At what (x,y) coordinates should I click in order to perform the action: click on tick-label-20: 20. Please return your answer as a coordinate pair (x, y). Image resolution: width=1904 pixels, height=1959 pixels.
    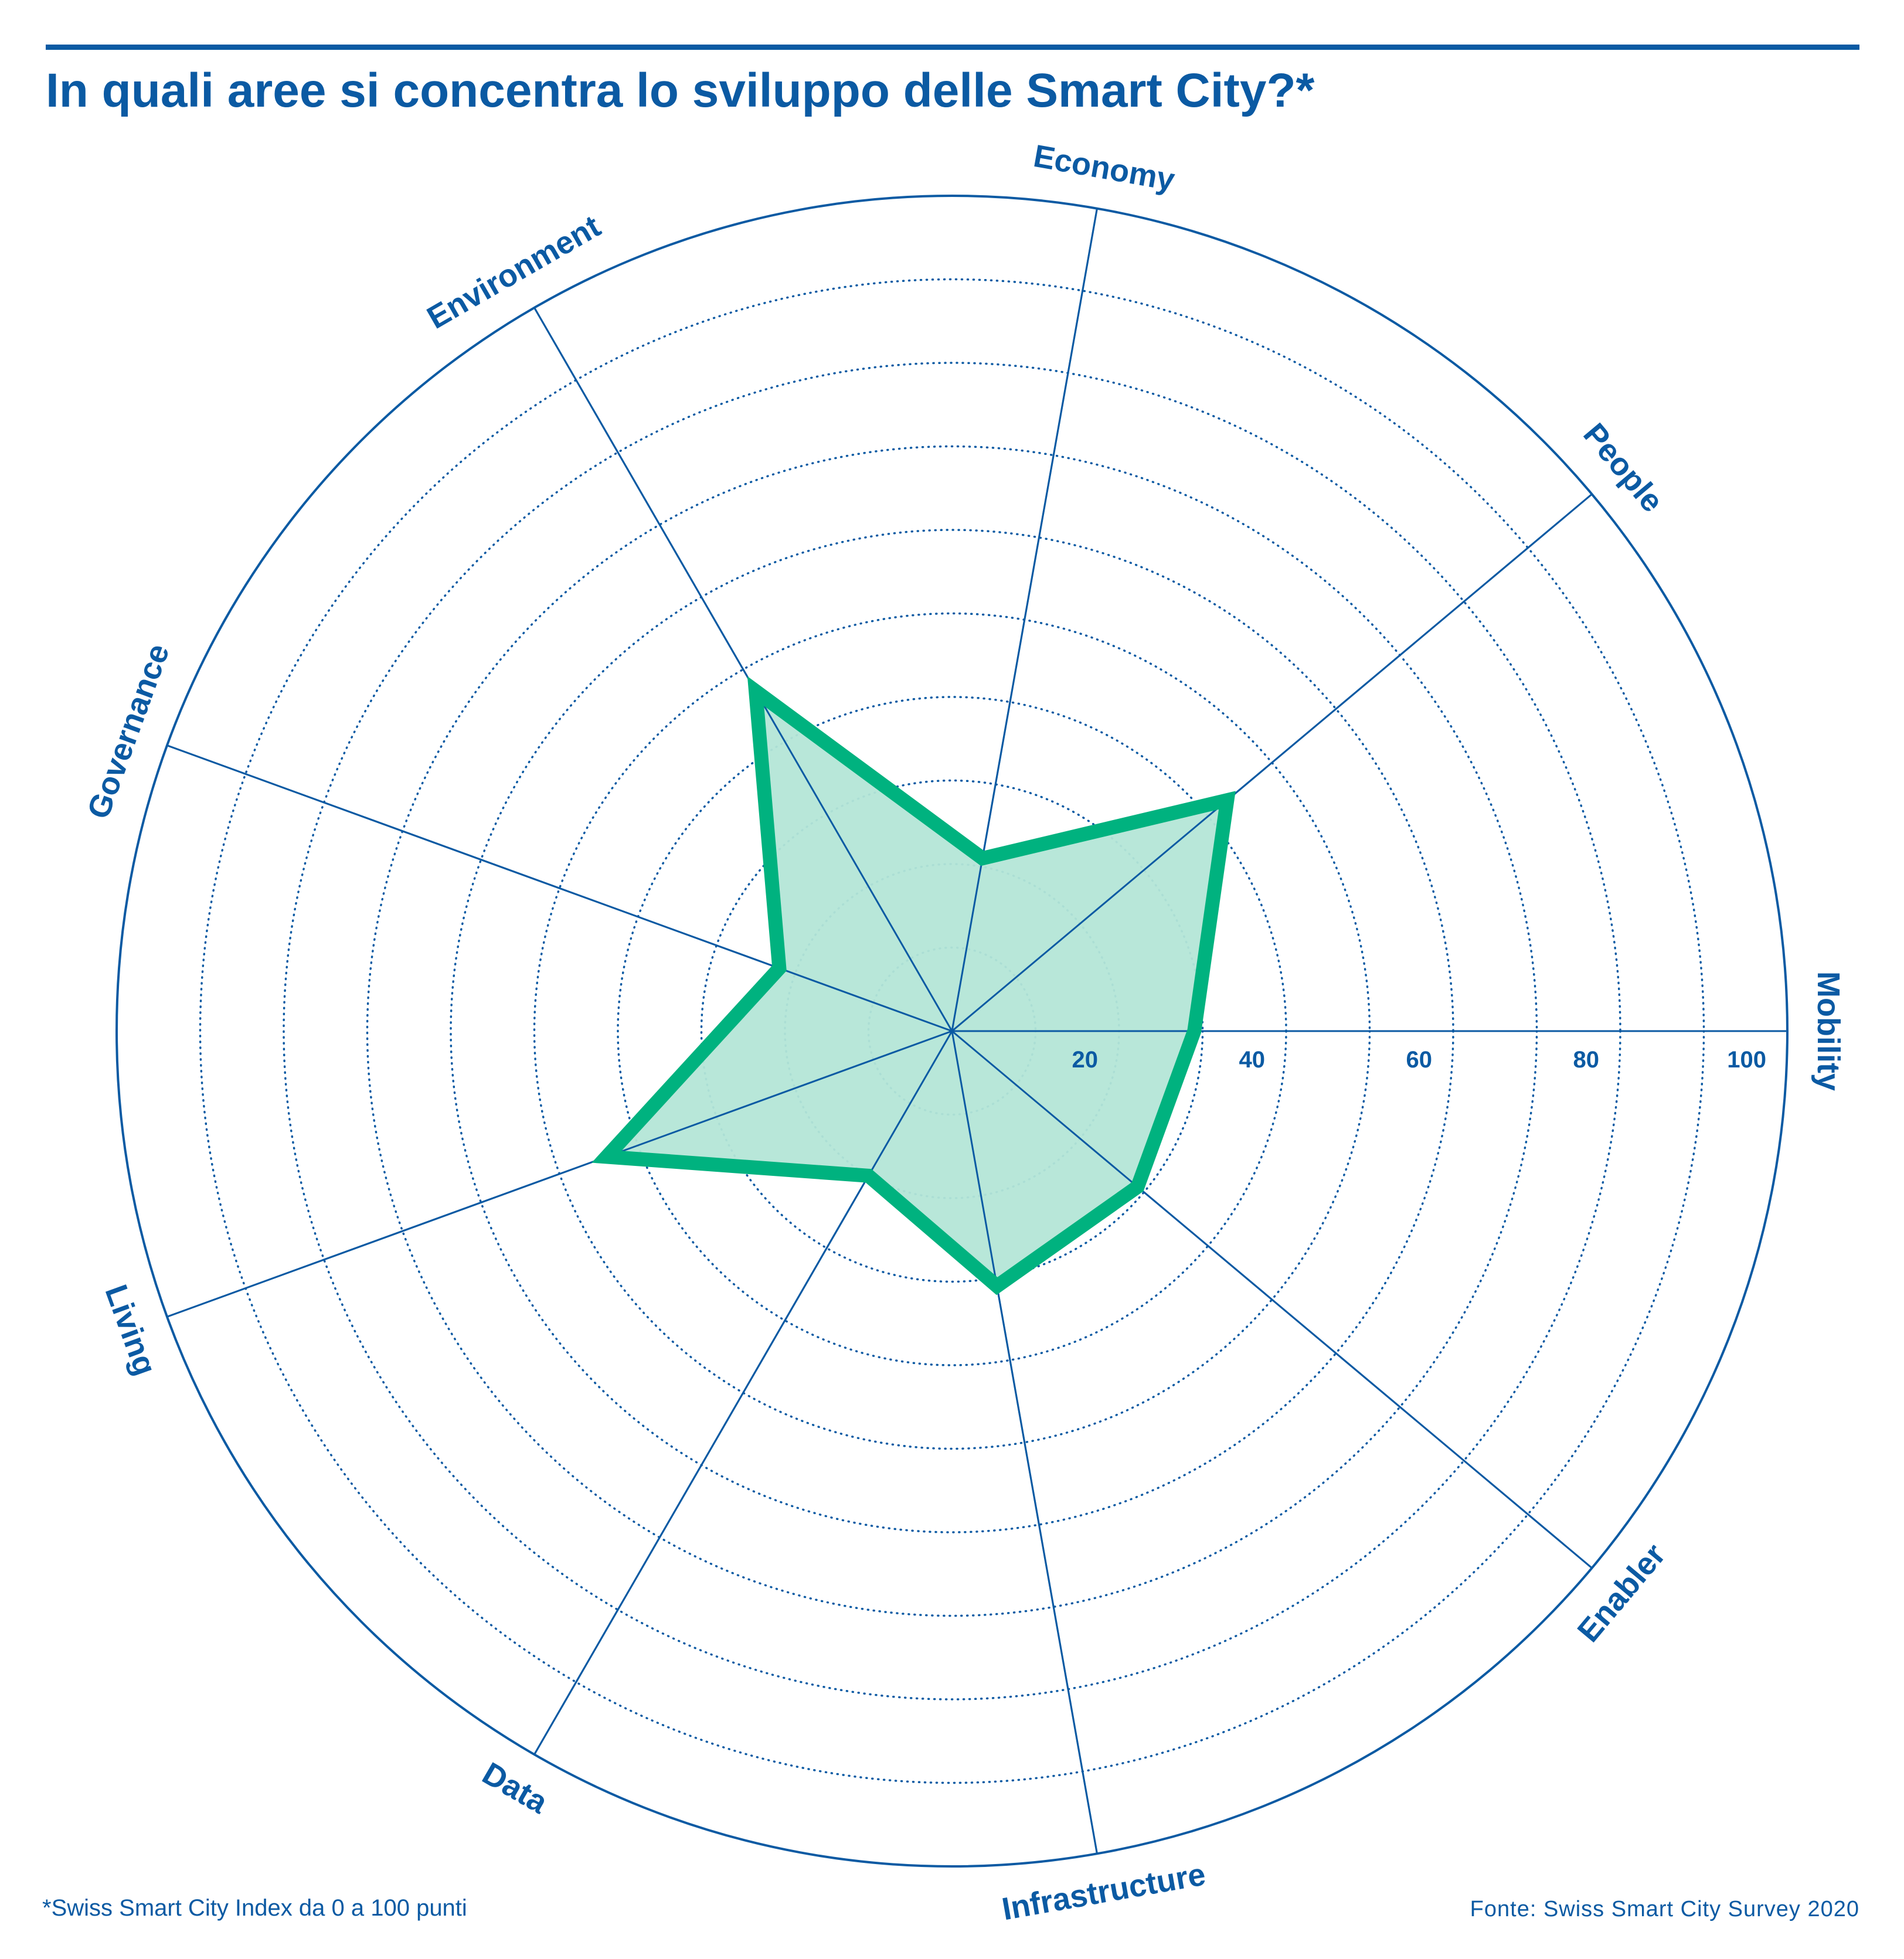
    Looking at the image, I should click on (1085, 1060).